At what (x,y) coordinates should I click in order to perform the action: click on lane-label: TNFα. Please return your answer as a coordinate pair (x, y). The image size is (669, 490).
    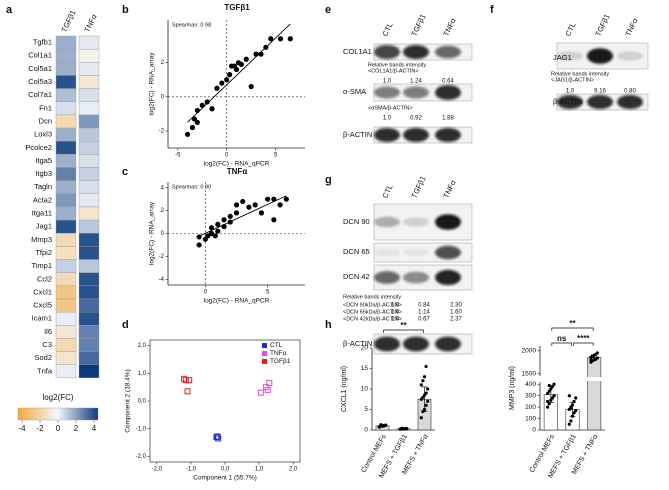
    Looking at the image, I should click on (449, 189).